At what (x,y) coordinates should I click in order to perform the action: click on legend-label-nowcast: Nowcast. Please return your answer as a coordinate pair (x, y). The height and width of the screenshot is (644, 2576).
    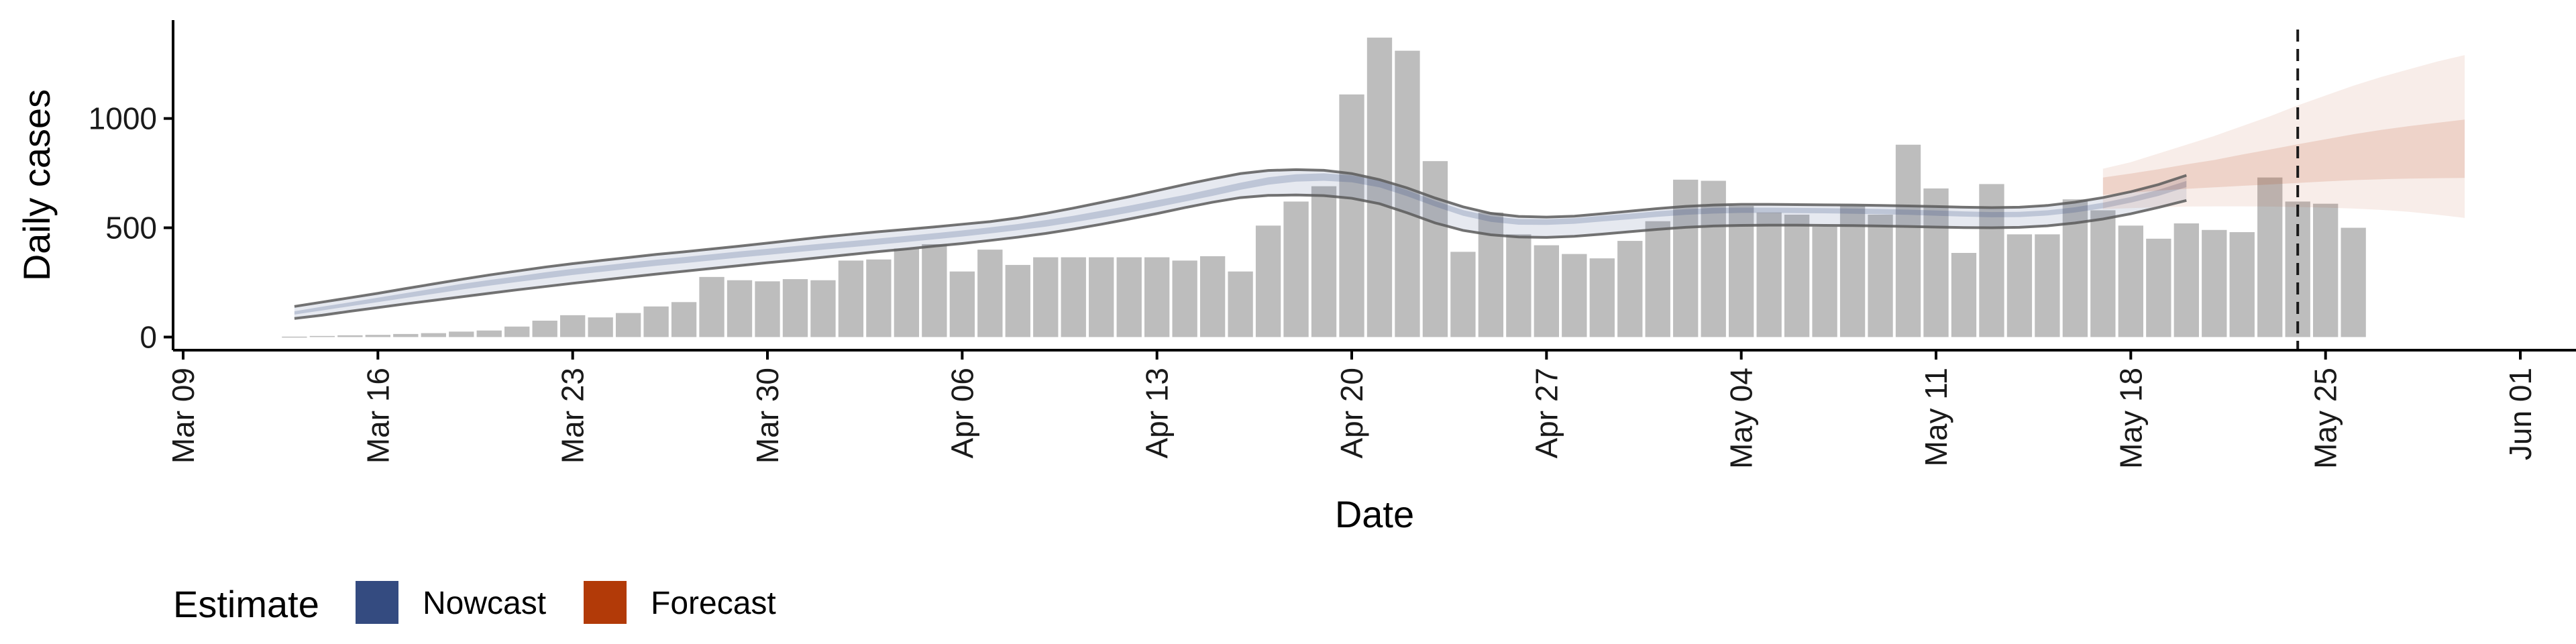
    Looking at the image, I should click on (484, 603).